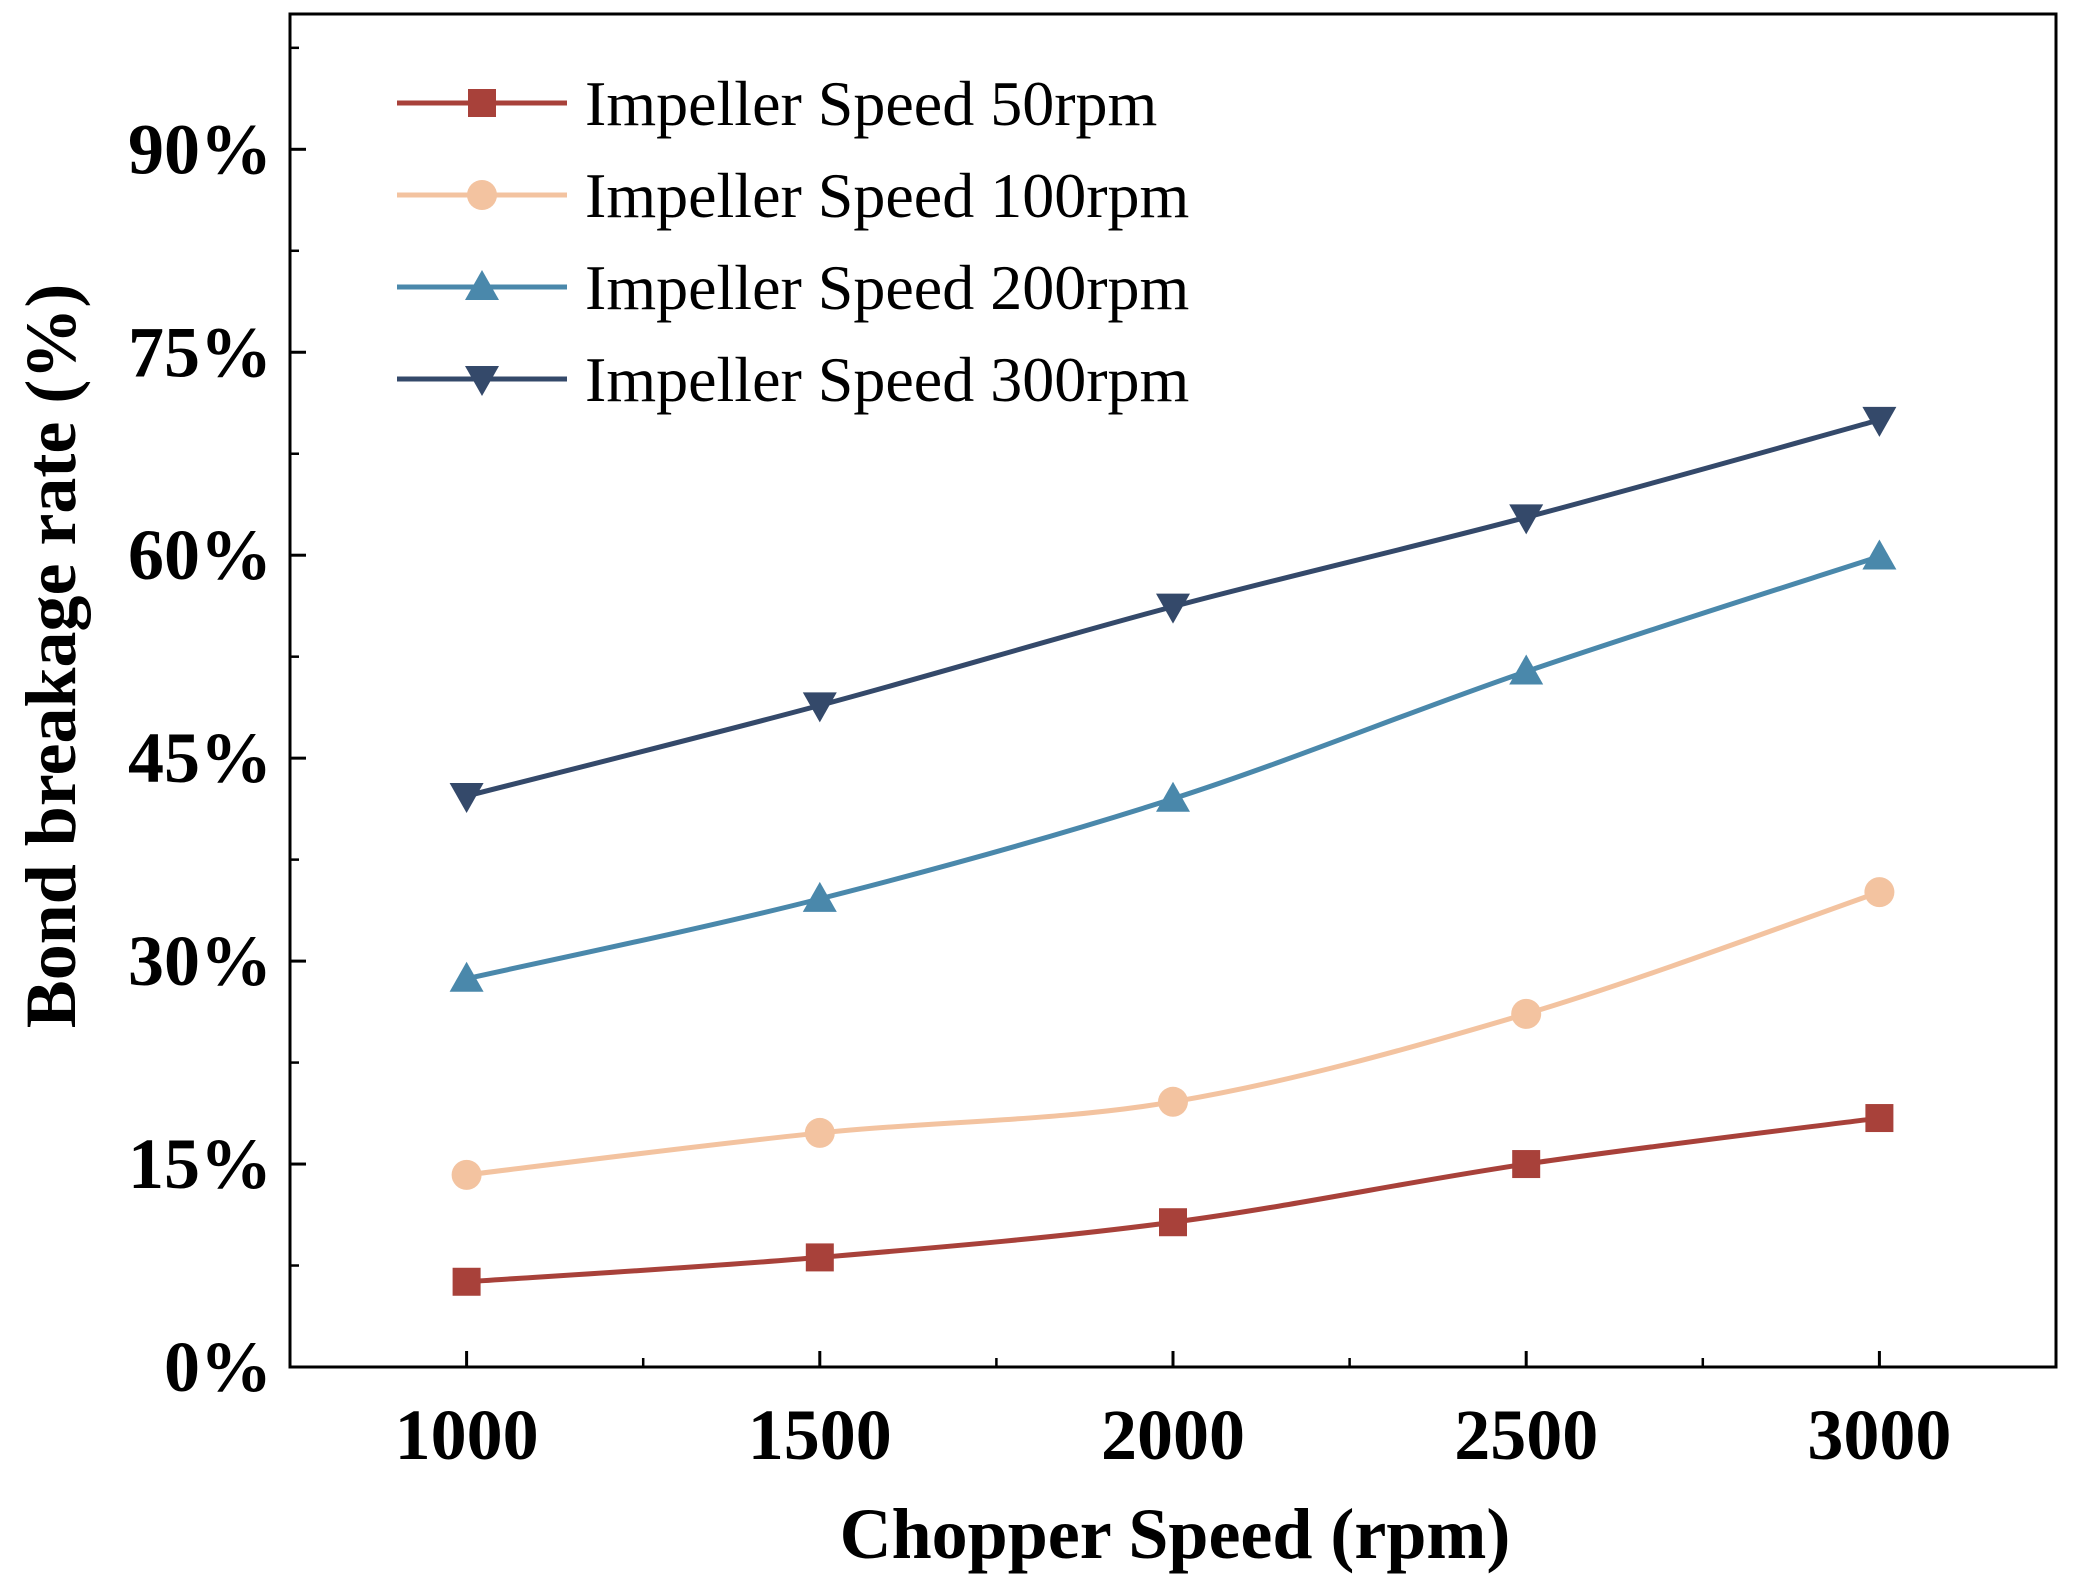  Describe the element at coordinates (200, 555) in the screenshot. I see `y-tick-label: 60%` at that location.